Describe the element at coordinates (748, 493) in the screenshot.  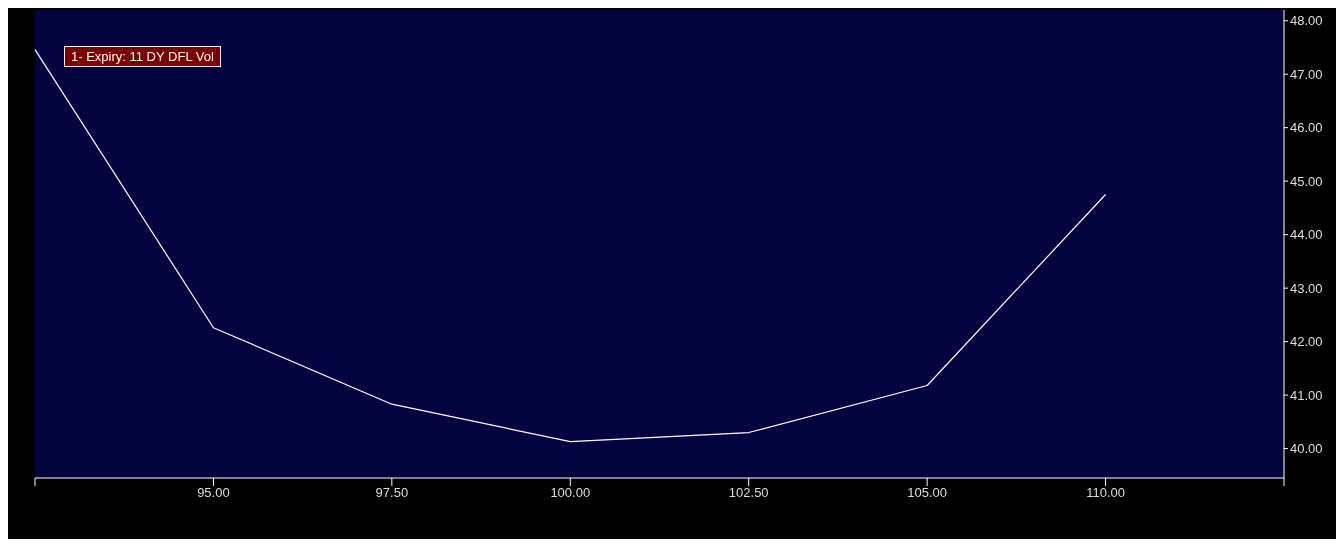
I see `x-tick-label: 102.50` at that location.